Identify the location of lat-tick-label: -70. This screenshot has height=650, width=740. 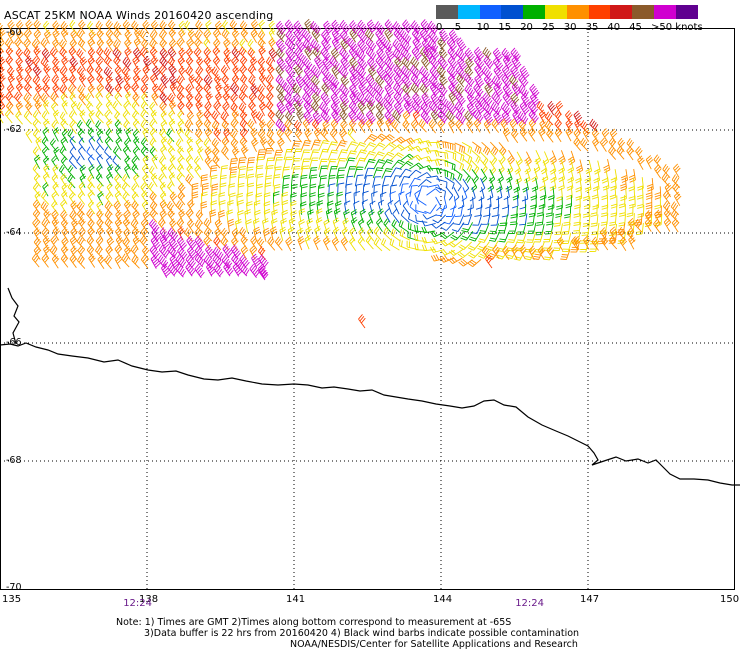
(14, 587).